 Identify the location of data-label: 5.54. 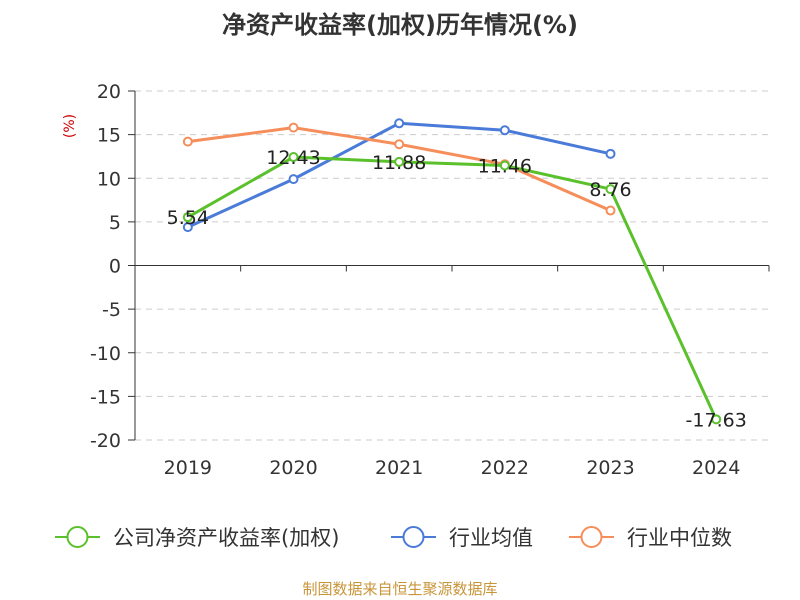
(188, 218).